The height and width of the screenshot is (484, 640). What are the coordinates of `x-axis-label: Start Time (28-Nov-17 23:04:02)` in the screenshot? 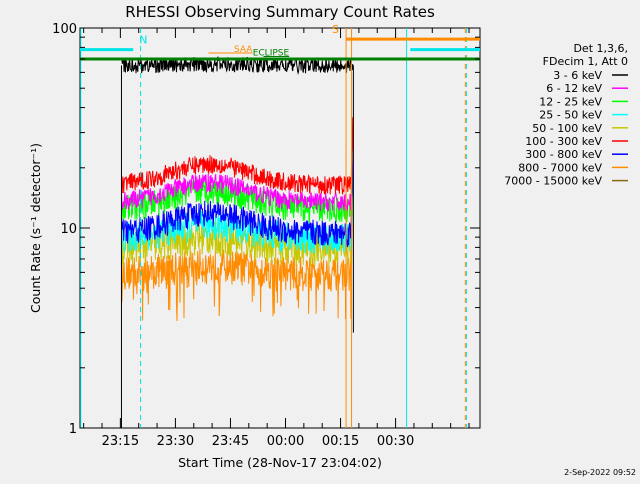 It's located at (280, 462).